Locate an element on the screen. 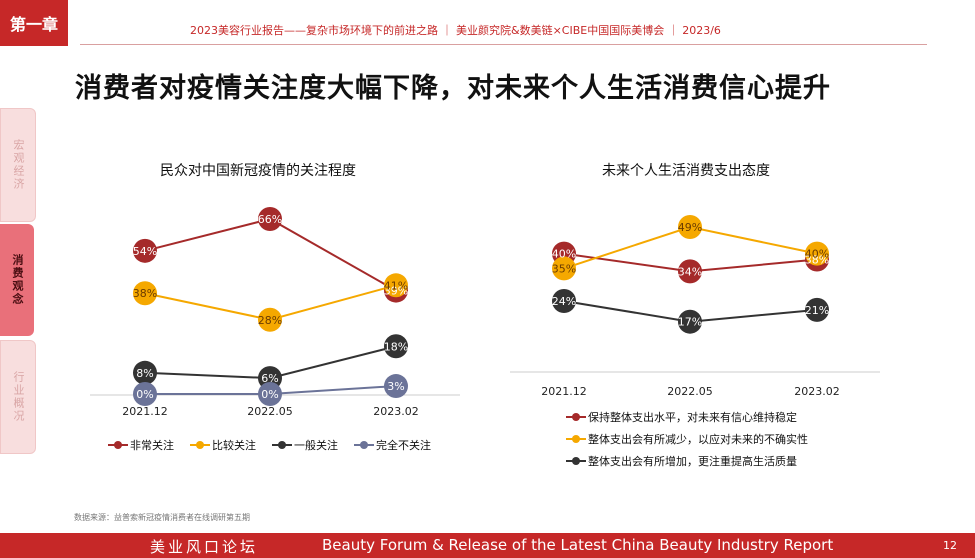  chart2-title: 未来个人生活消费支出态度 is located at coordinates (686, 171).